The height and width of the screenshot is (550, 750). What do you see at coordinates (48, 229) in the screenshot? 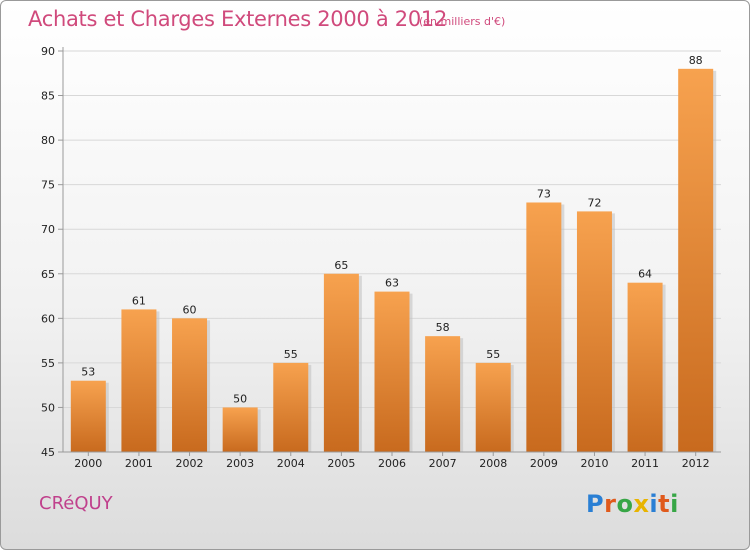
I see `y-tick-label: 70` at bounding box center [48, 229].